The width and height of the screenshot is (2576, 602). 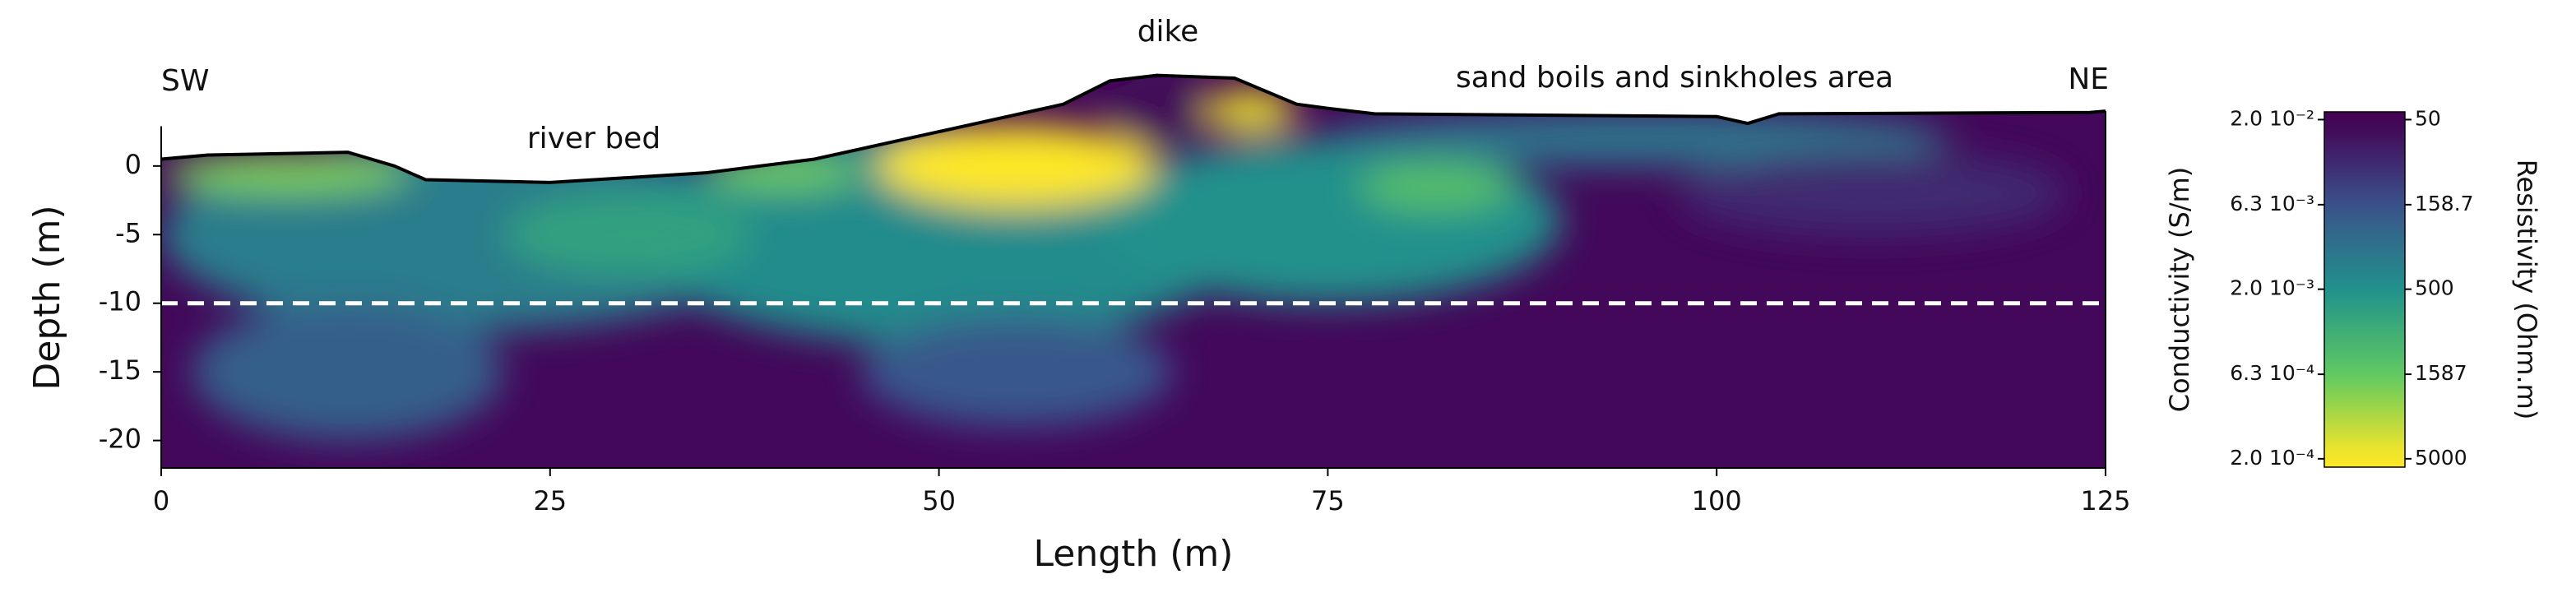 What do you see at coordinates (2272, 288) in the screenshot?
I see `conductivity-tick-label: 2.0 10⁻³` at bounding box center [2272, 288].